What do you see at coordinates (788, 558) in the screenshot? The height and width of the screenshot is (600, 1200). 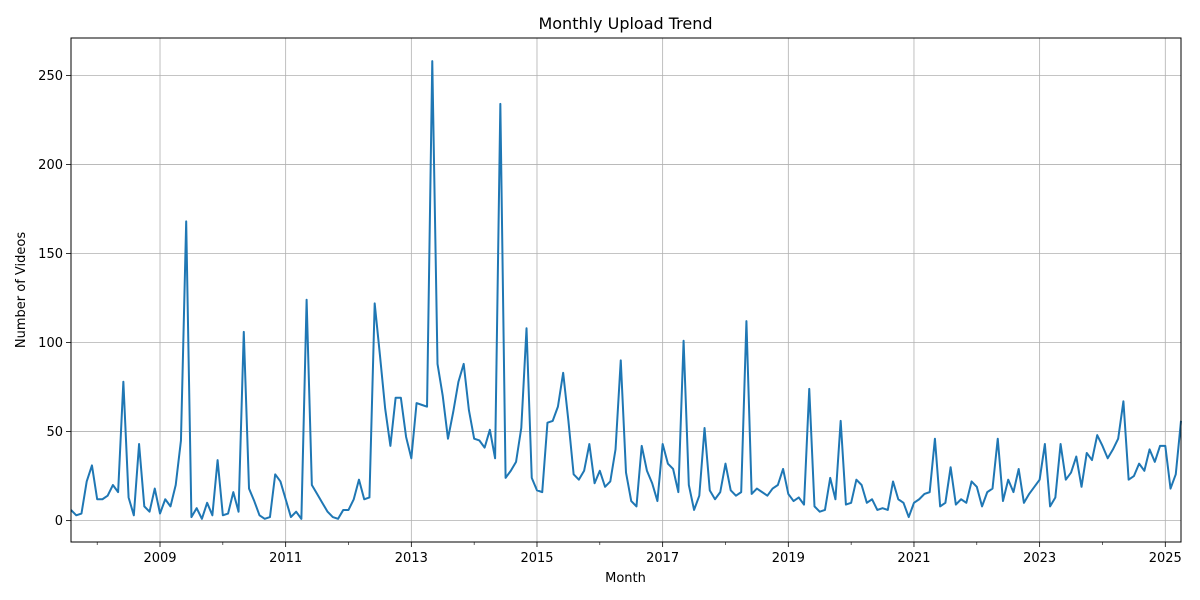 I see `x-tick-label: 2019` at bounding box center [788, 558].